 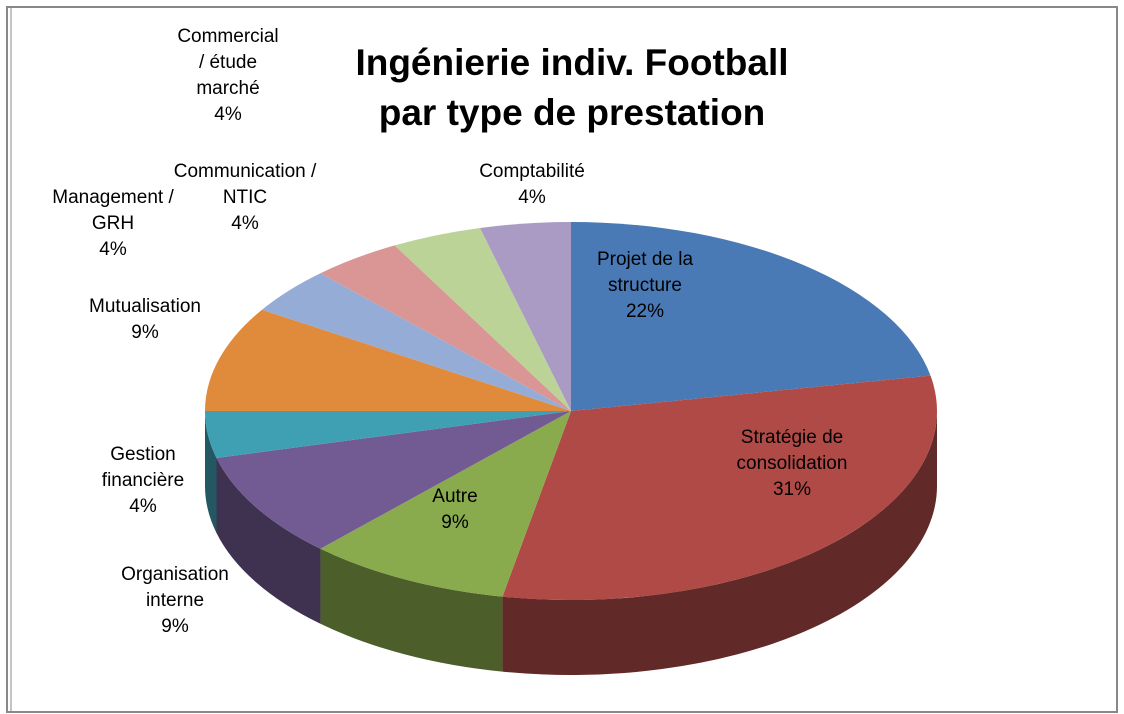 What do you see at coordinates (455, 510) in the screenshot?
I see `slice-label: Autre 9%` at bounding box center [455, 510].